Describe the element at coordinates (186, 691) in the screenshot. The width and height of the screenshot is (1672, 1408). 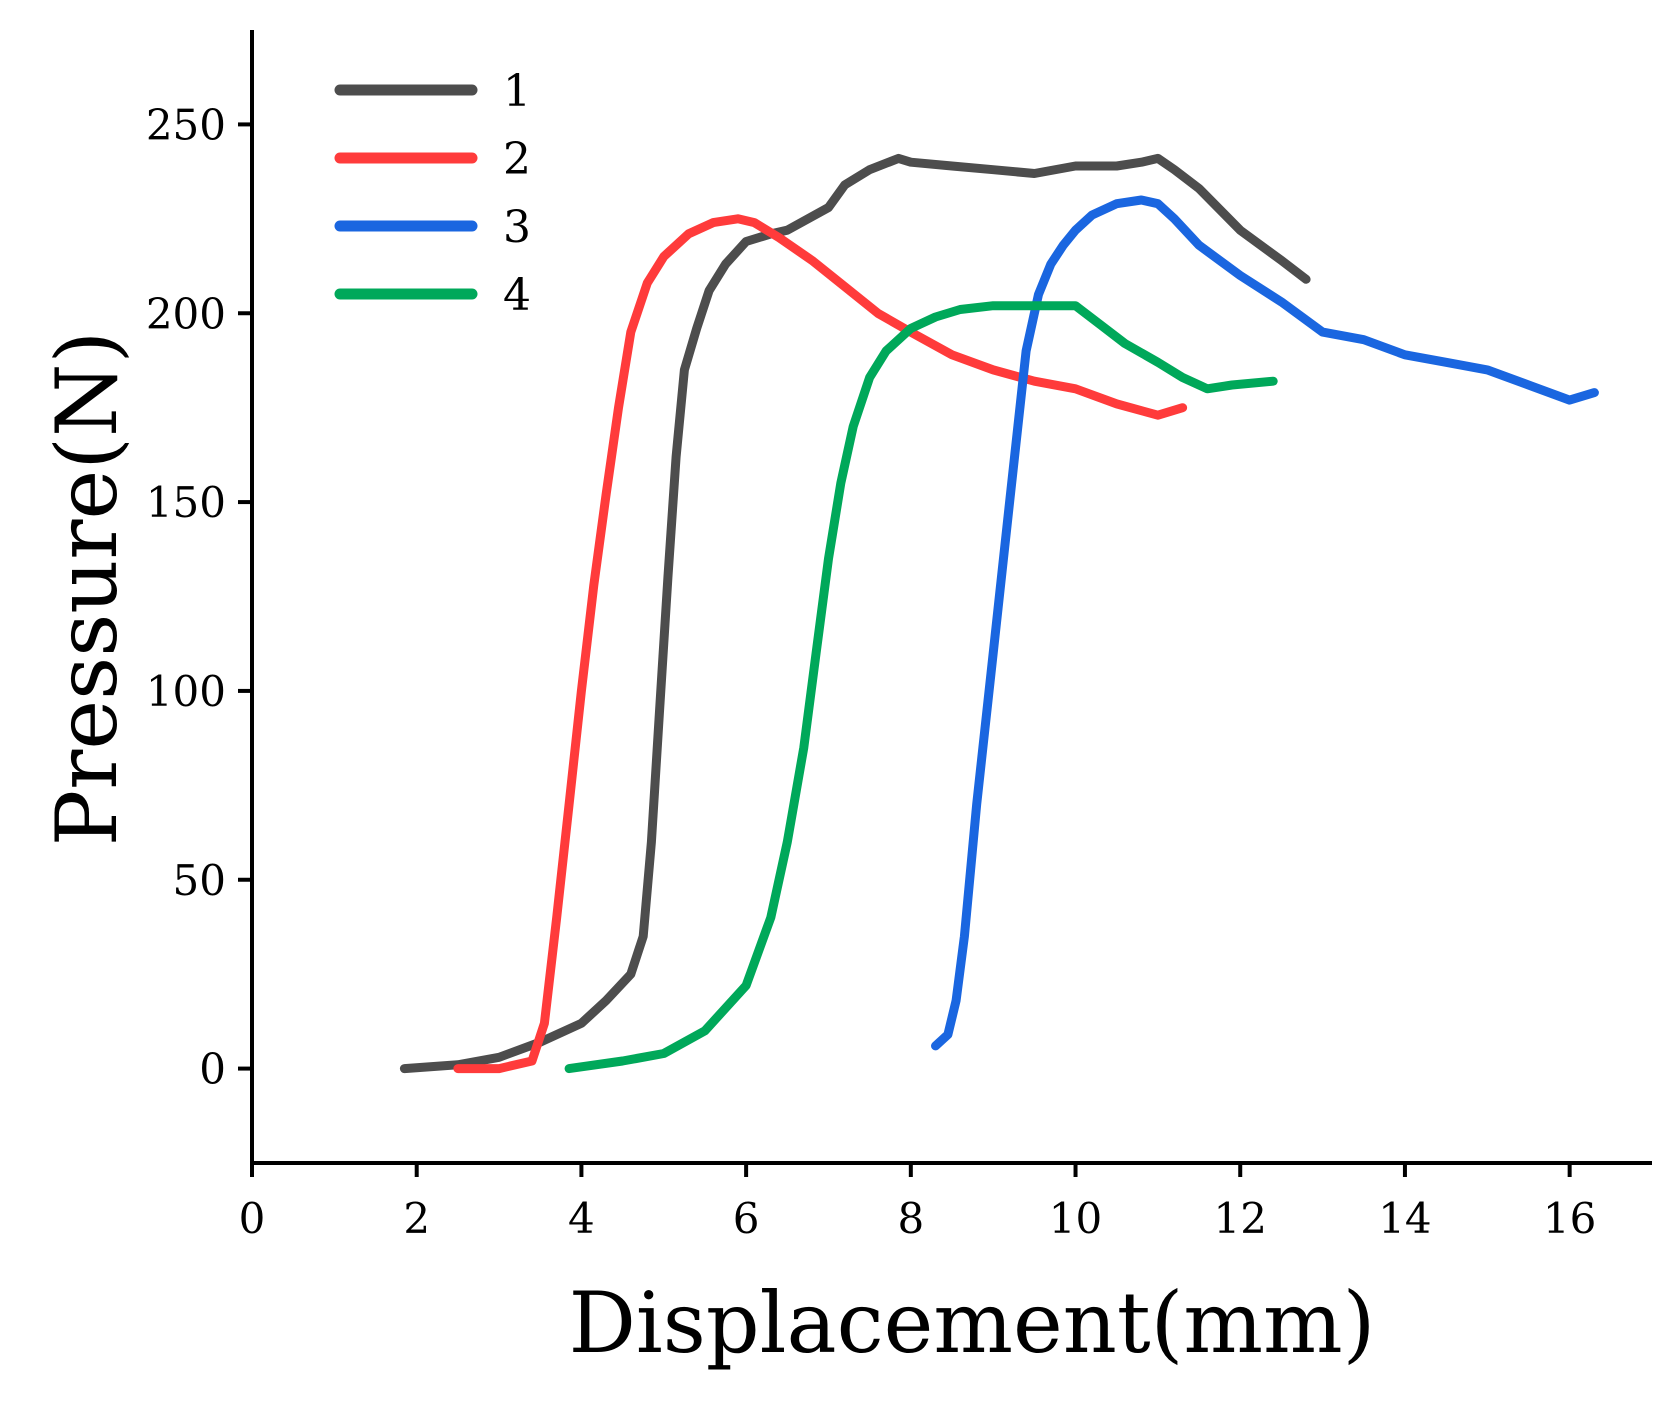
I see `y-tick-label: 100` at that location.